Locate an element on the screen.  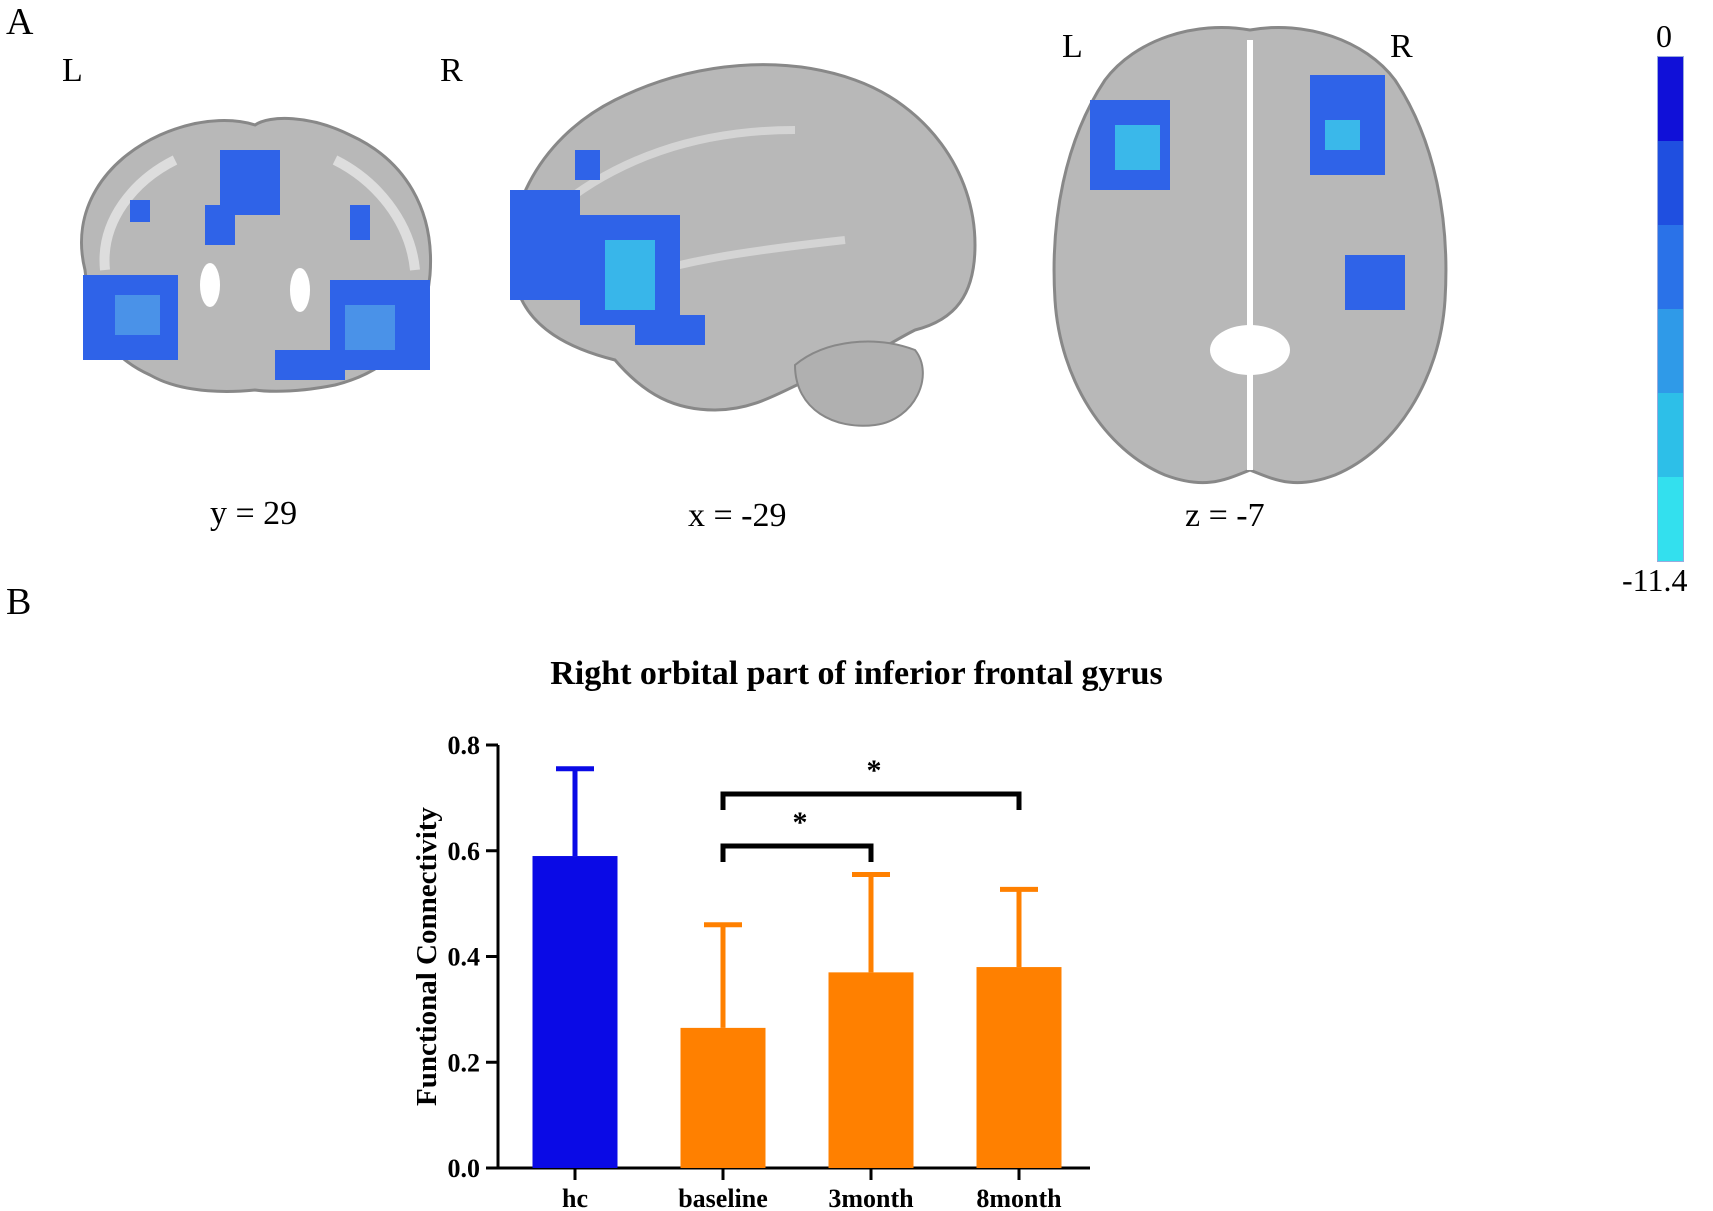
coronal-coordinate: y = 29 is located at coordinates (254, 513).